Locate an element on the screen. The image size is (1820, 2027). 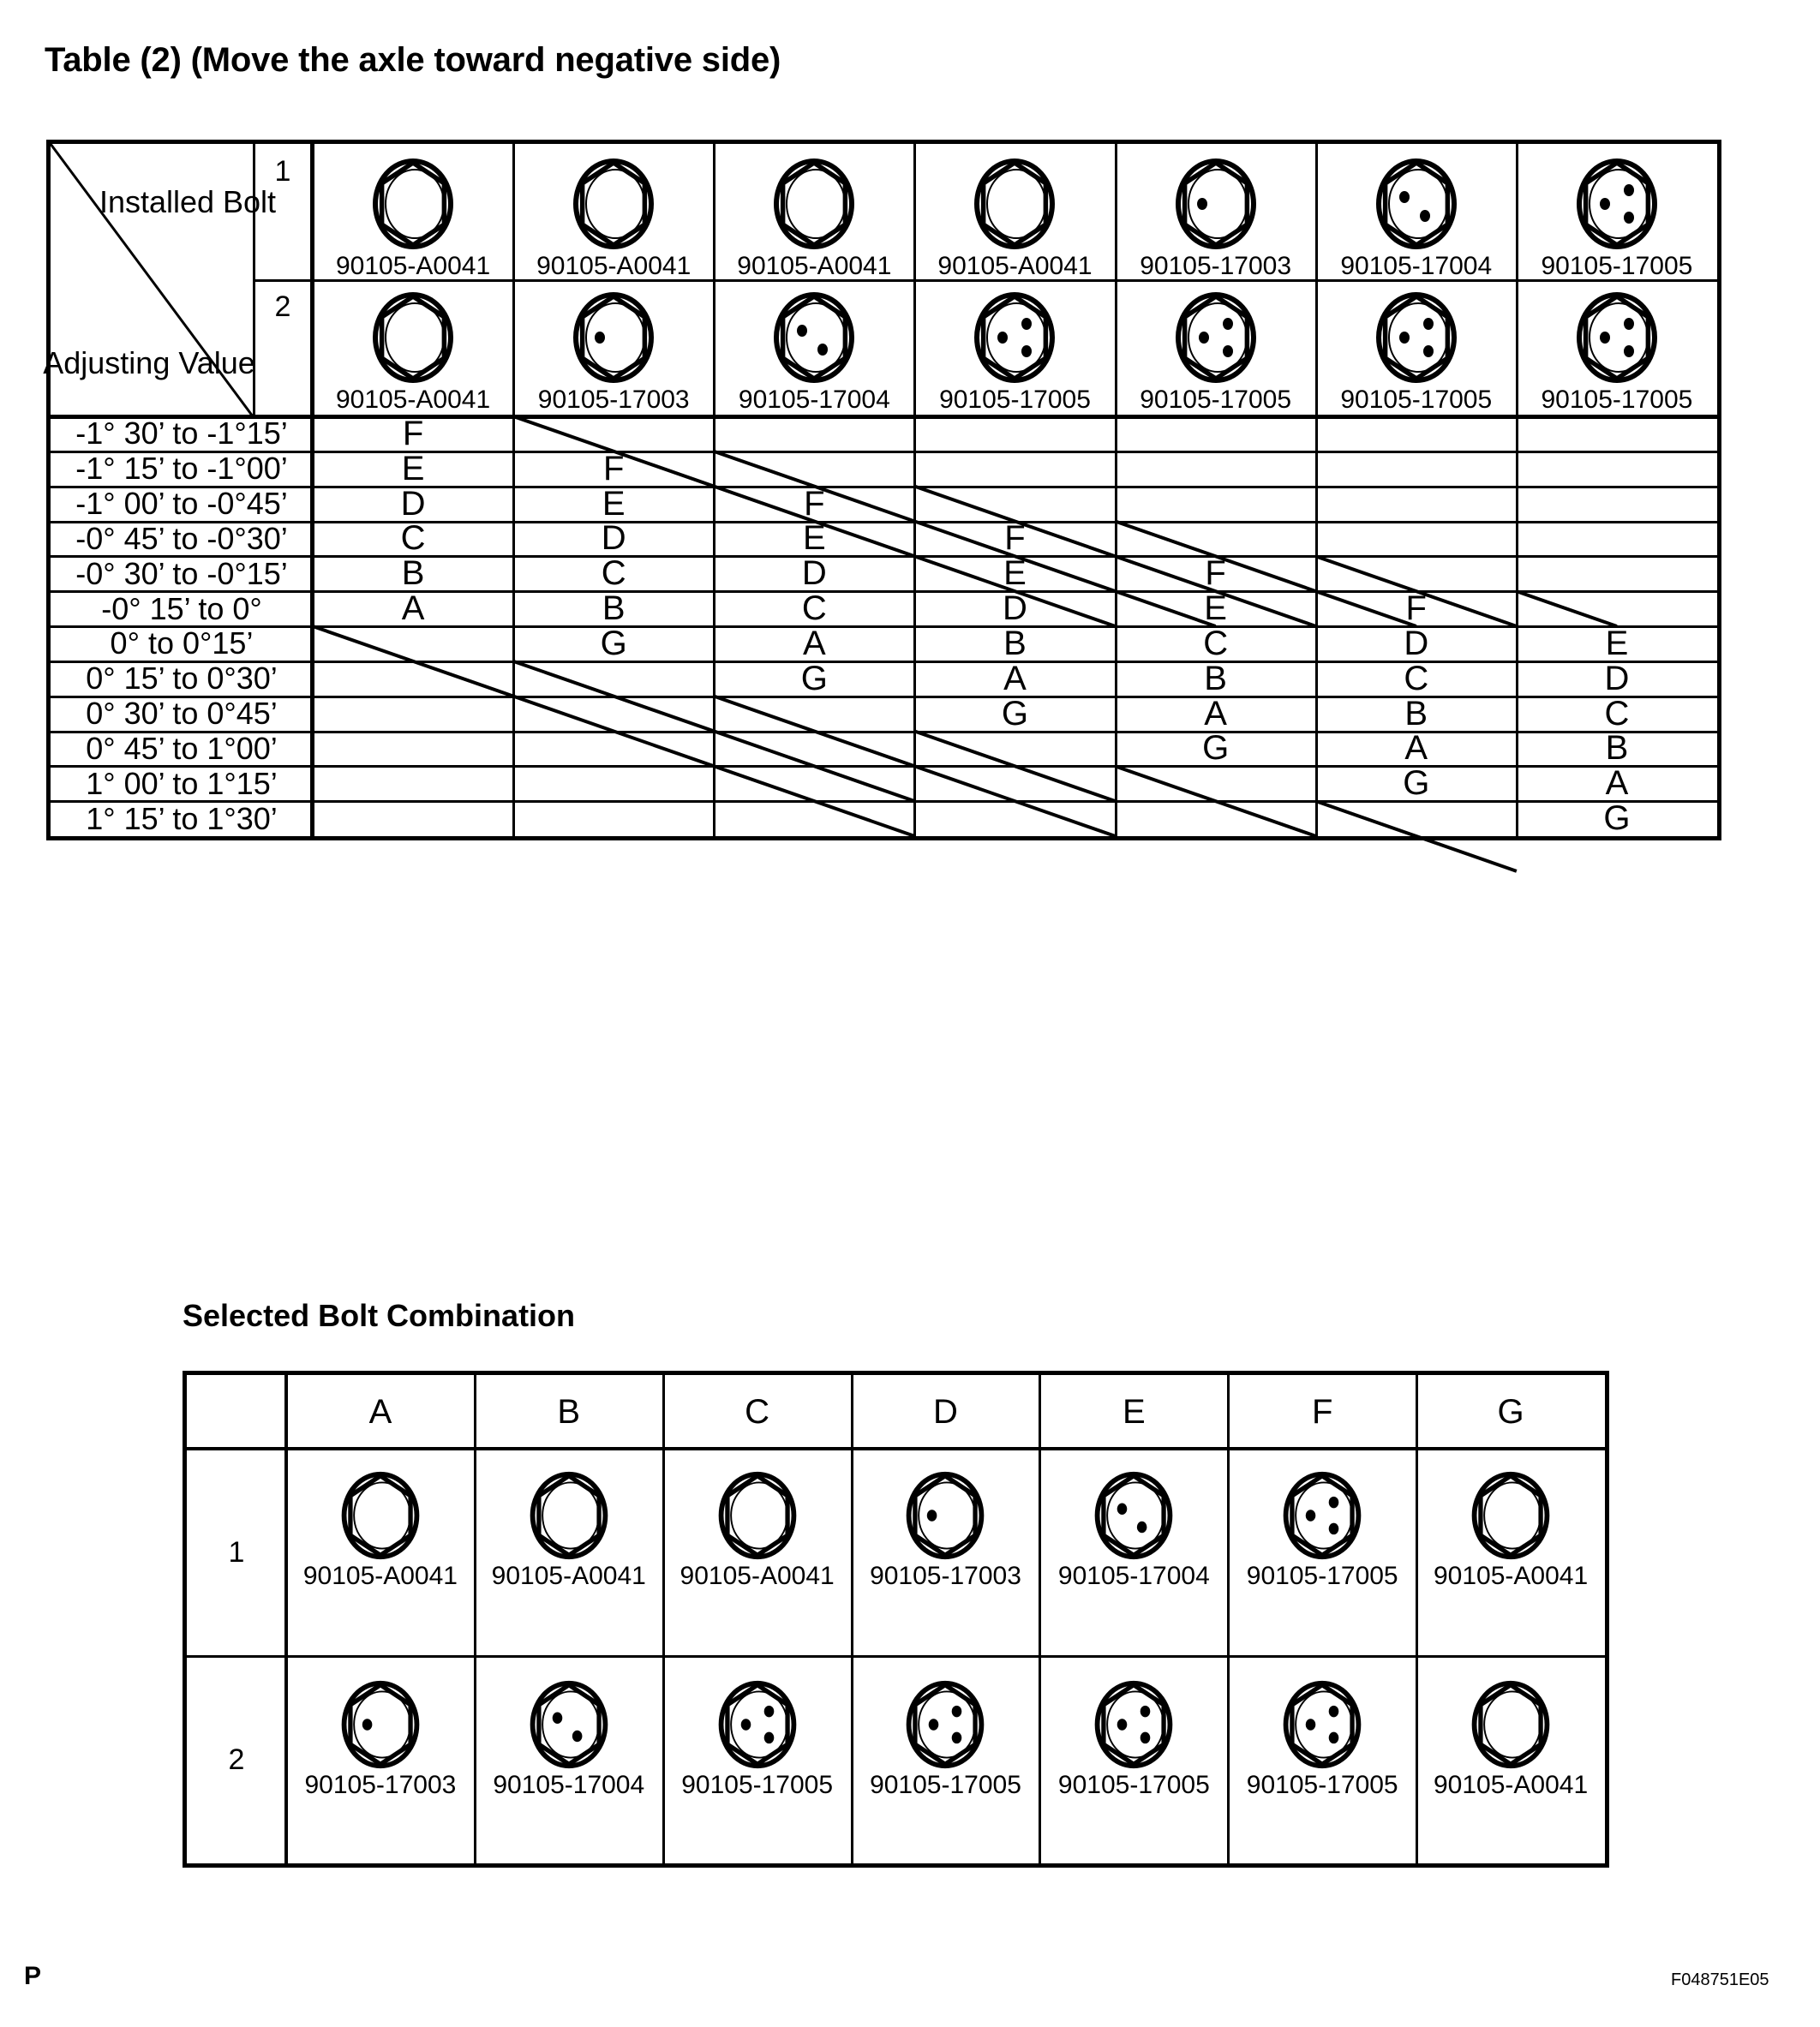
sbc-row-number-2: 2 is located at coordinates (236, 1760).